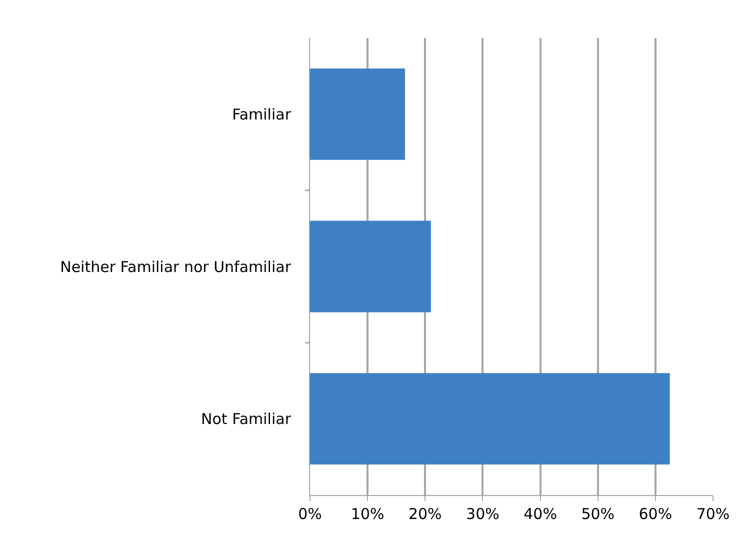 The width and height of the screenshot is (742, 537). I want to click on x-tick-label: 70%, so click(713, 514).